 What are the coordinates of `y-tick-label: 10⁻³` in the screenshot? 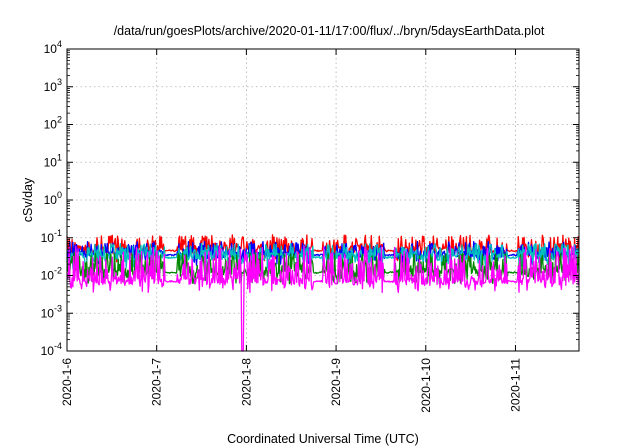 It's located at (51, 311).